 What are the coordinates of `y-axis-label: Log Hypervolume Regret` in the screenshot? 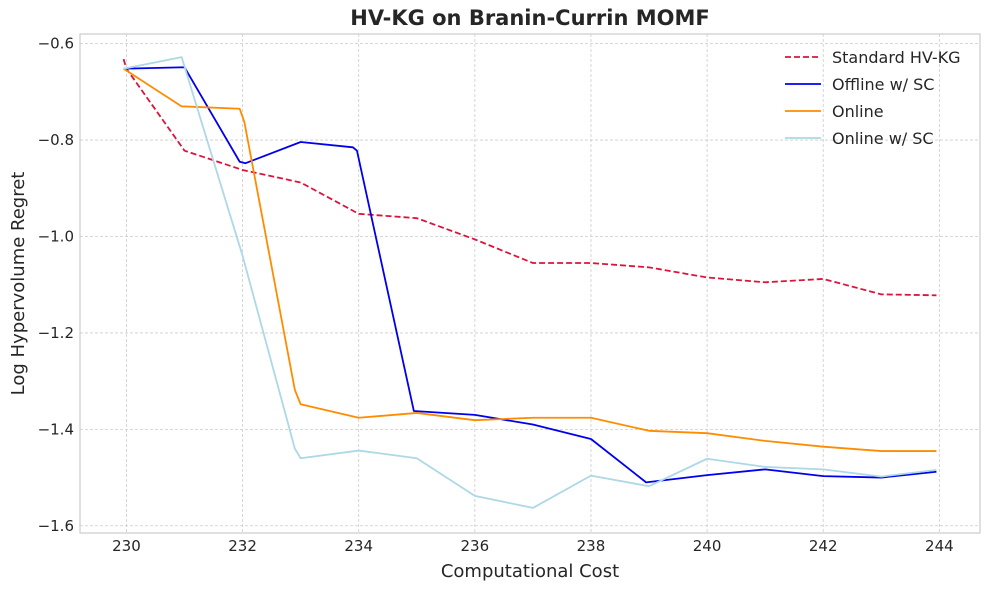 It's located at (18, 284).